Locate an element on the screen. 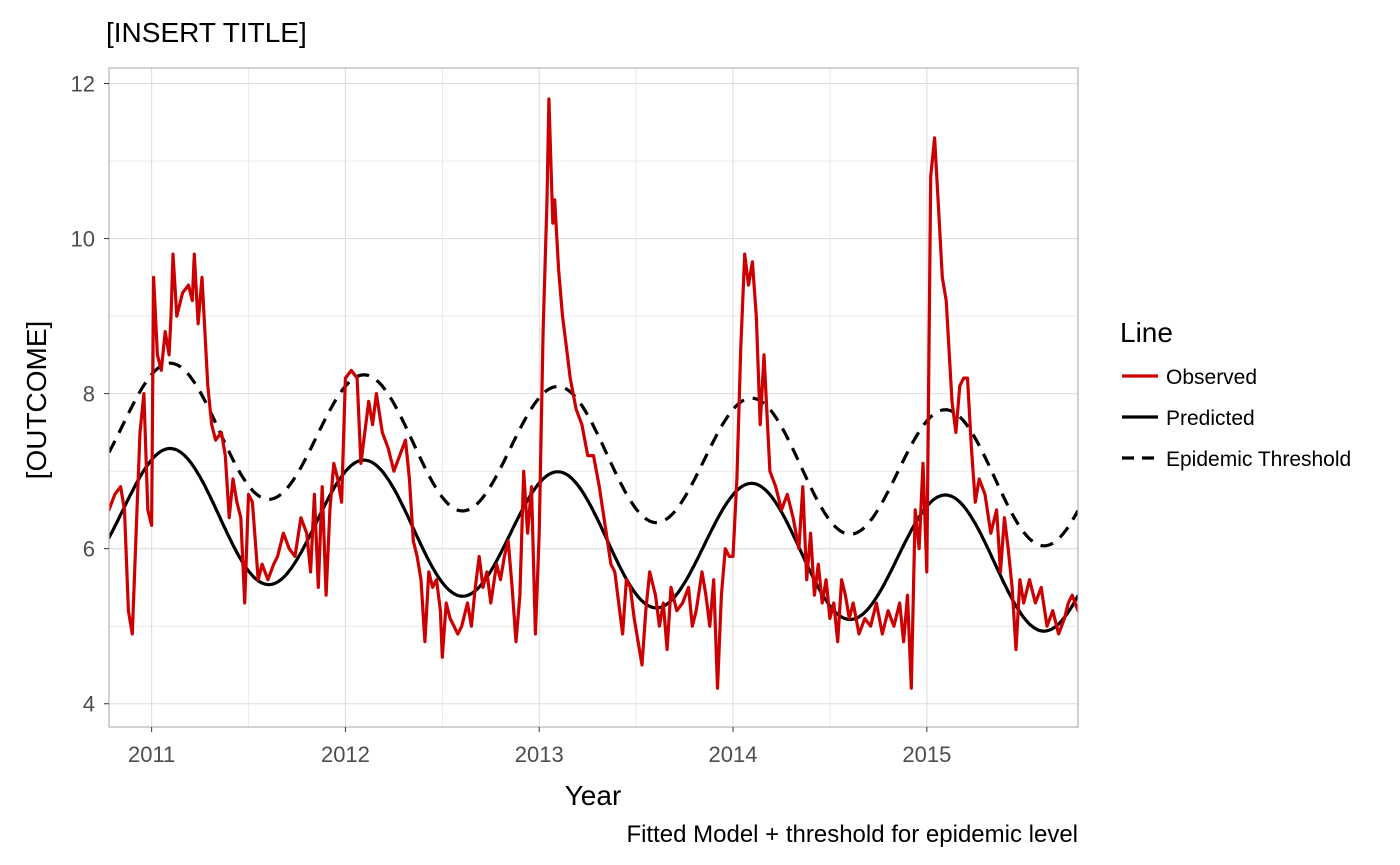 This screenshot has height=865, width=1400. legend-title: Line is located at coordinates (1146, 332).